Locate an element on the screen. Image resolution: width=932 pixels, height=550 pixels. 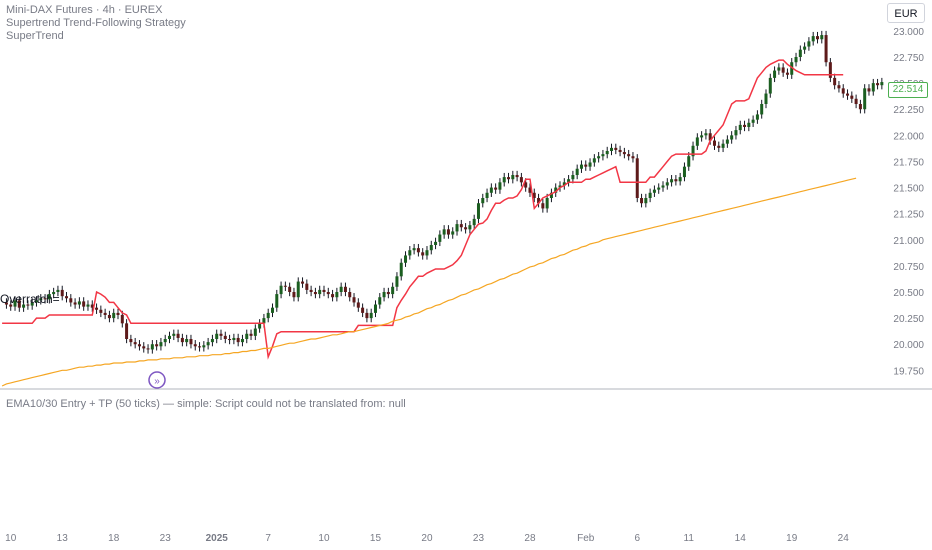
time-tick-label: 15 is located at coordinates (376, 538).